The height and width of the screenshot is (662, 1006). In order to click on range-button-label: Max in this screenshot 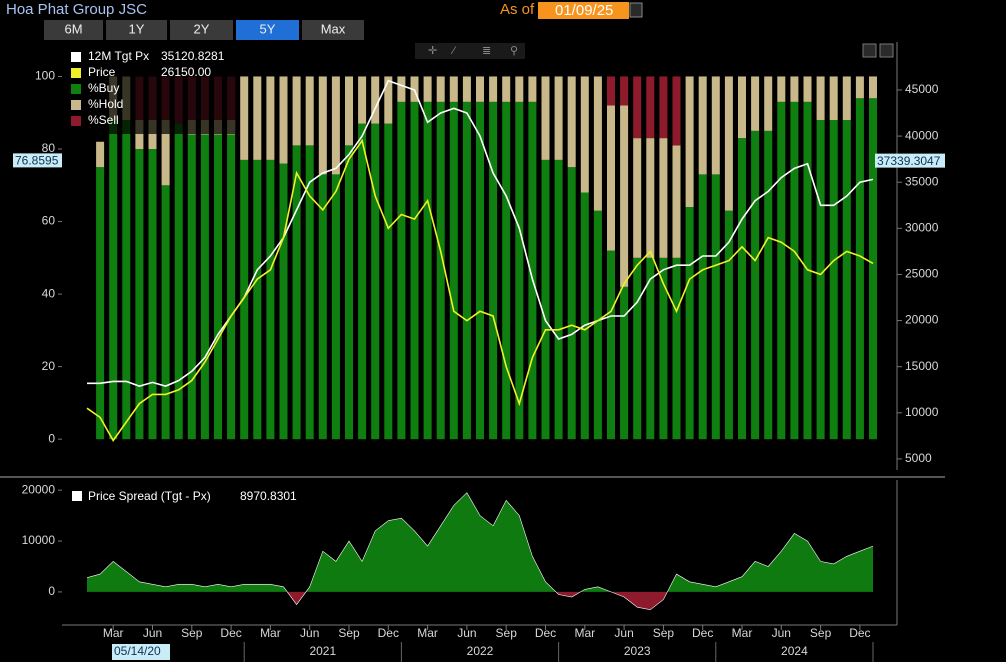, I will do `click(333, 28)`.